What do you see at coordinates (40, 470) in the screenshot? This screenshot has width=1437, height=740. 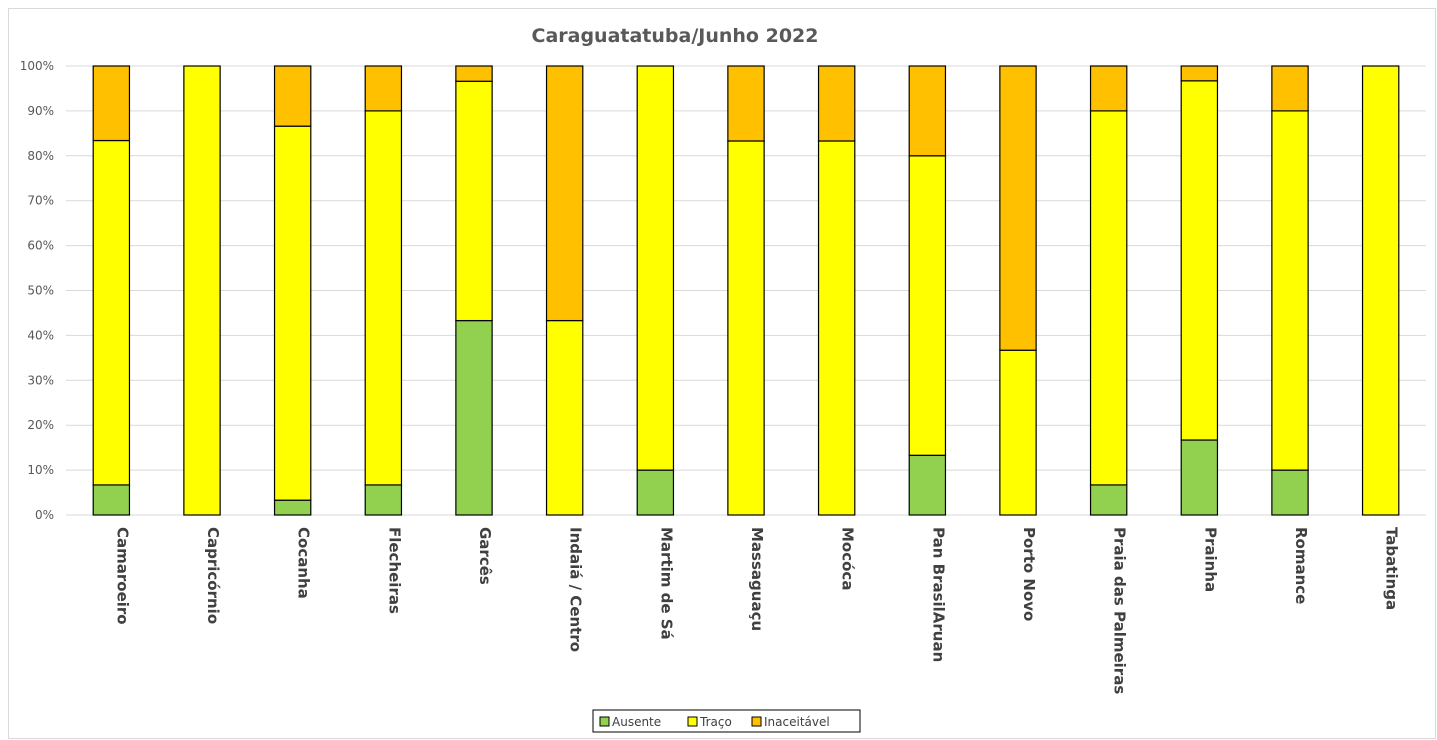 I see `y-tick-label: 10%` at bounding box center [40, 470].